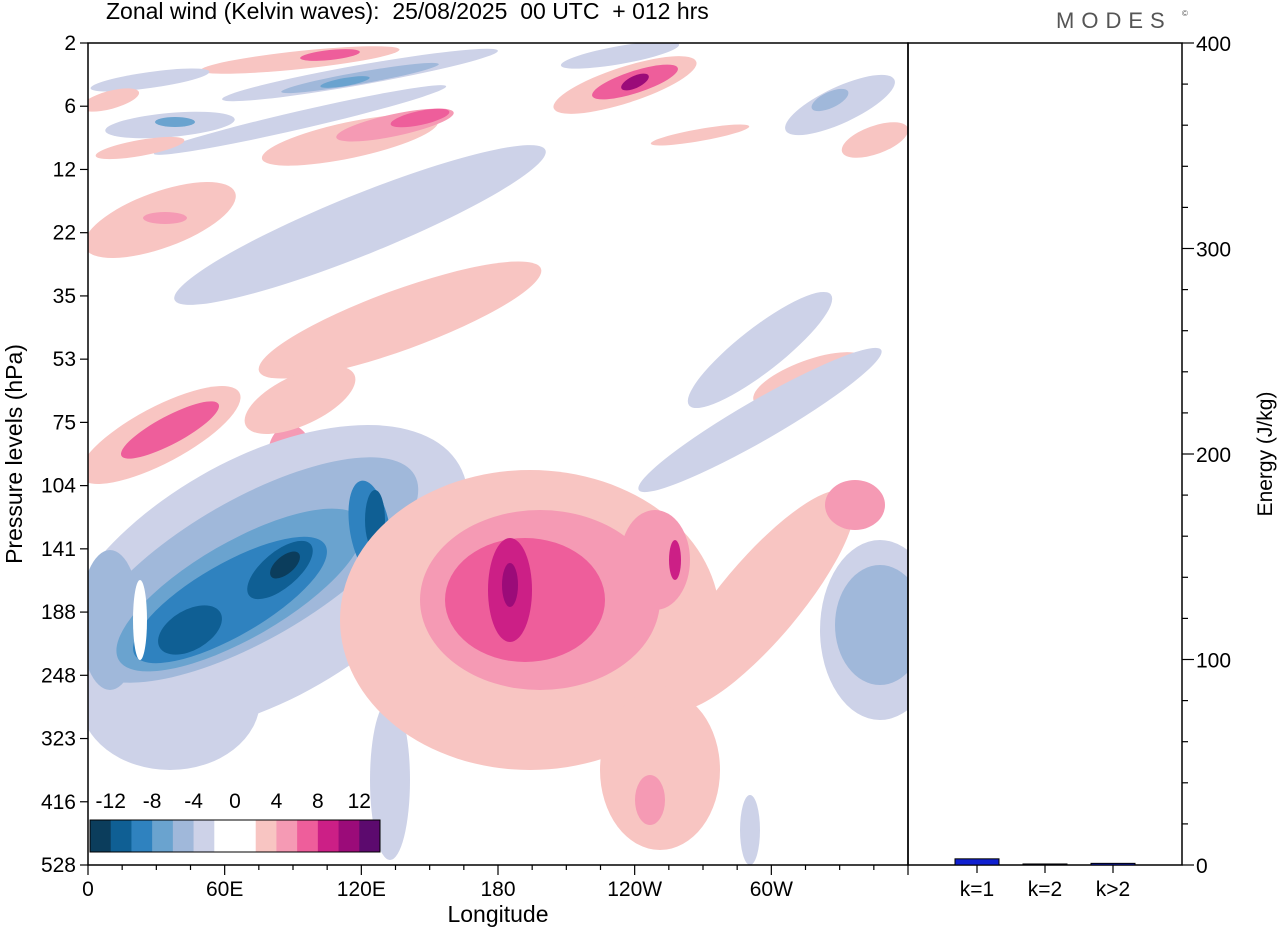  I want to click on energy-bar-label: k=1, so click(977, 889).